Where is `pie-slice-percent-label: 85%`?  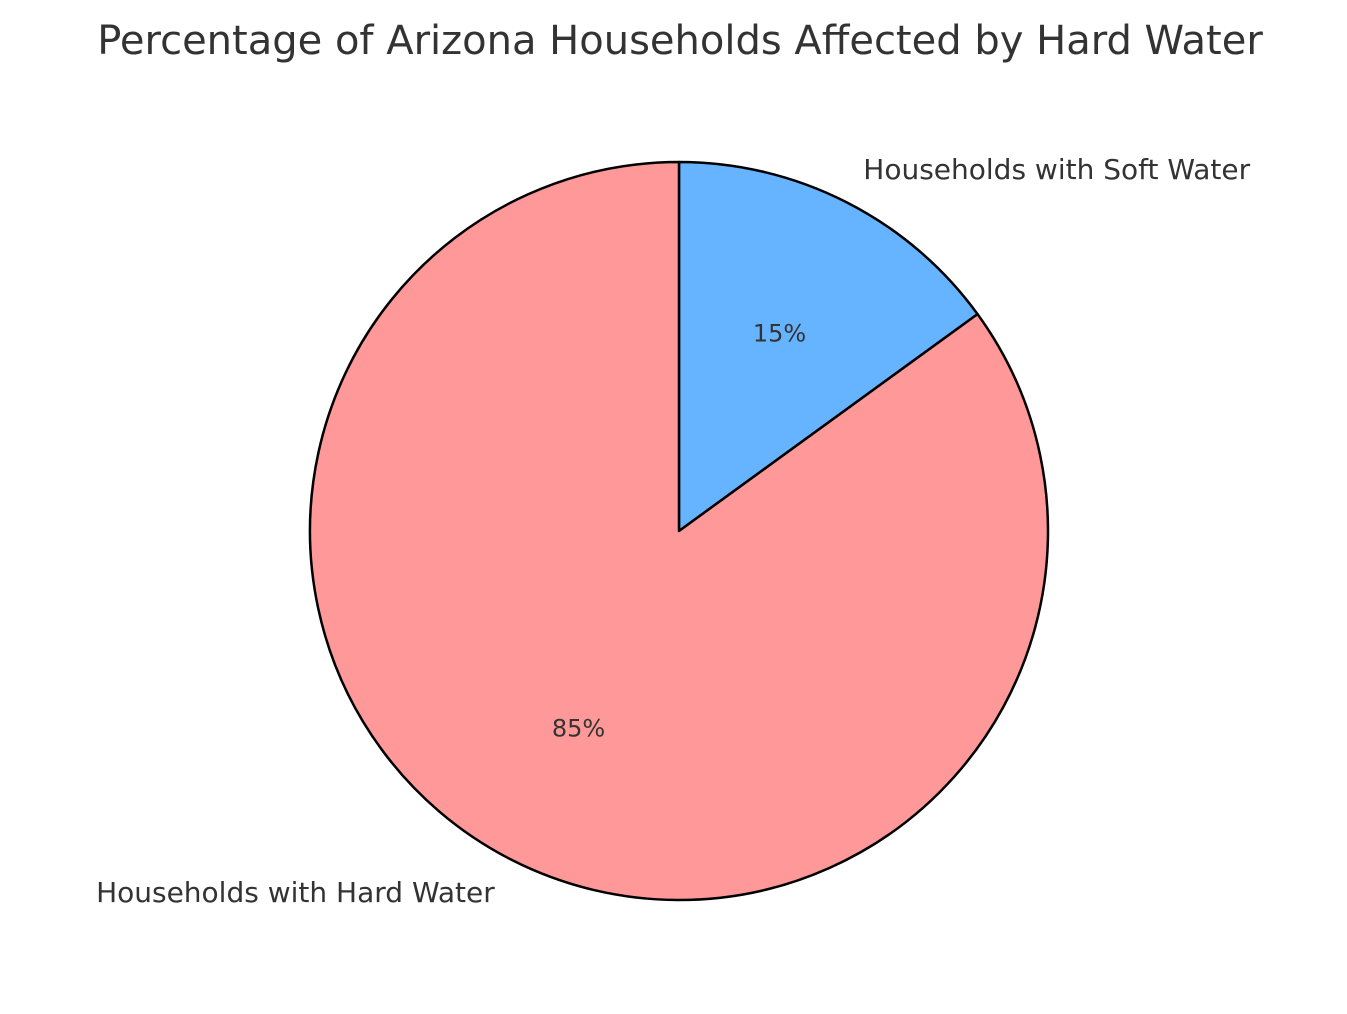
pie-slice-percent-label: 85% is located at coordinates (578, 728).